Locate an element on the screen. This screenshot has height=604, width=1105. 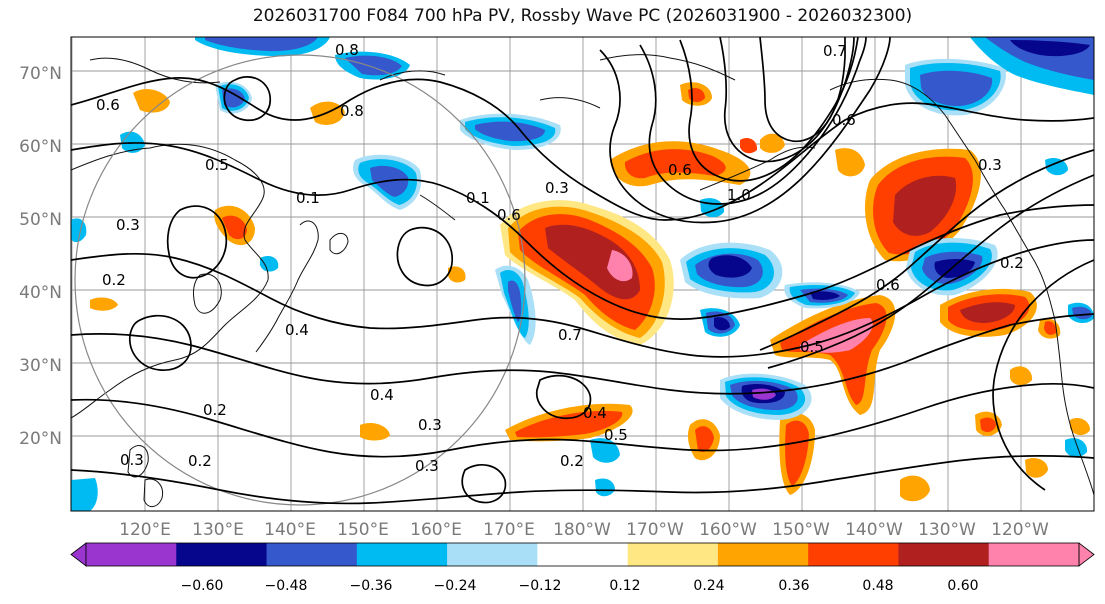
lon-label: 150°E is located at coordinates (363, 530).